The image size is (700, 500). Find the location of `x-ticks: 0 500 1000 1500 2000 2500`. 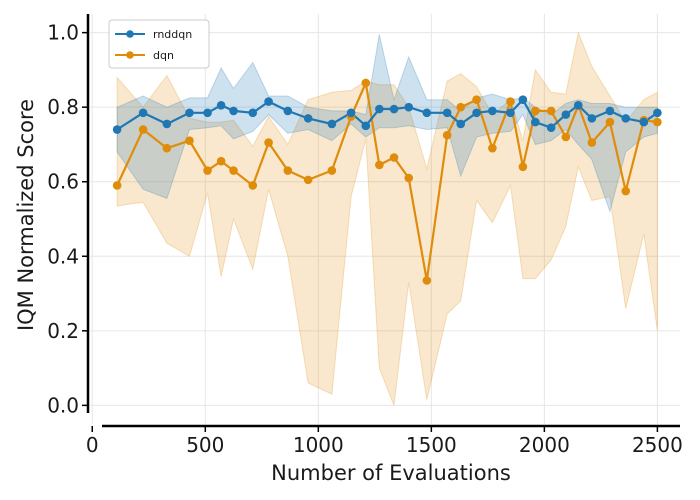

x-ticks: 0 500 1000 1500 2000 2500 is located at coordinates (384, 441).